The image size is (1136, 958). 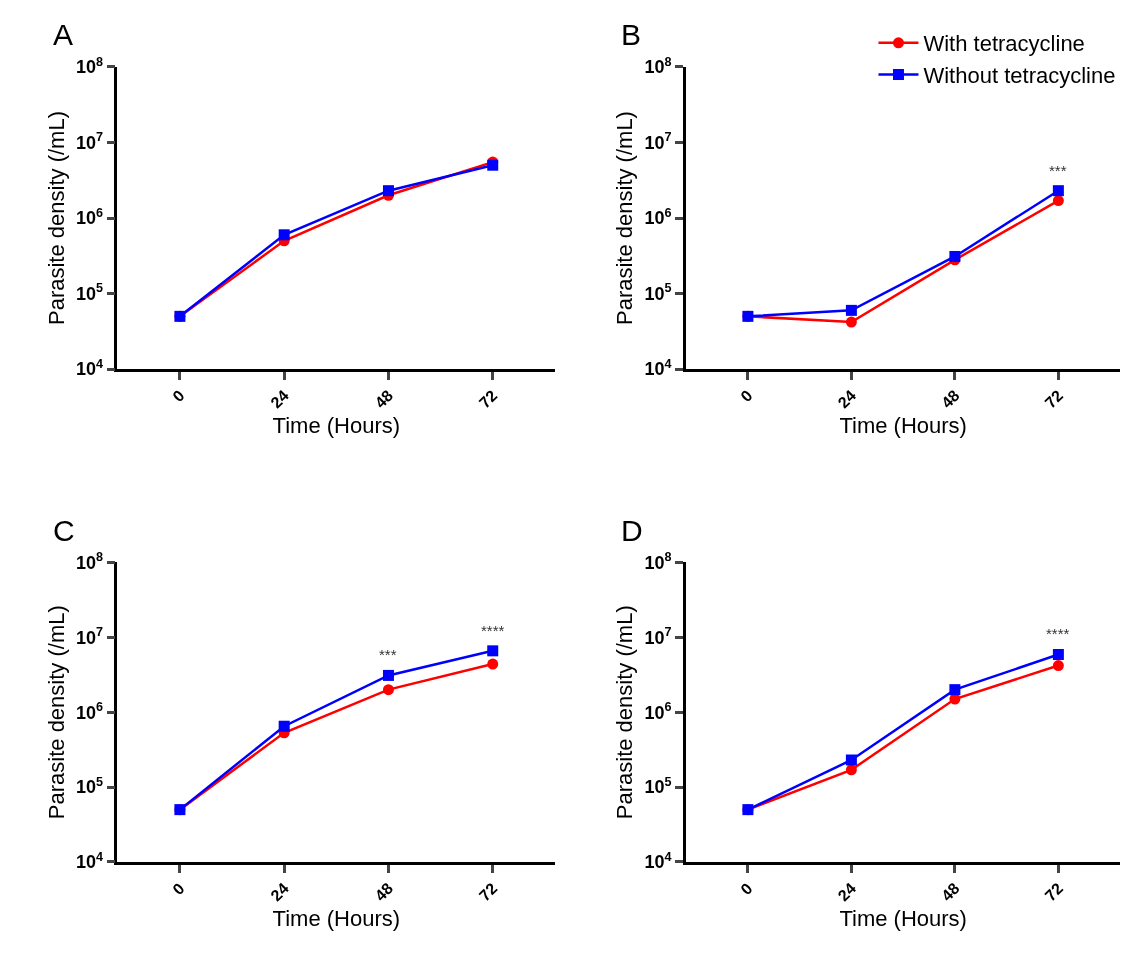 I want to click on chart-title: B, so click(x=631, y=34).